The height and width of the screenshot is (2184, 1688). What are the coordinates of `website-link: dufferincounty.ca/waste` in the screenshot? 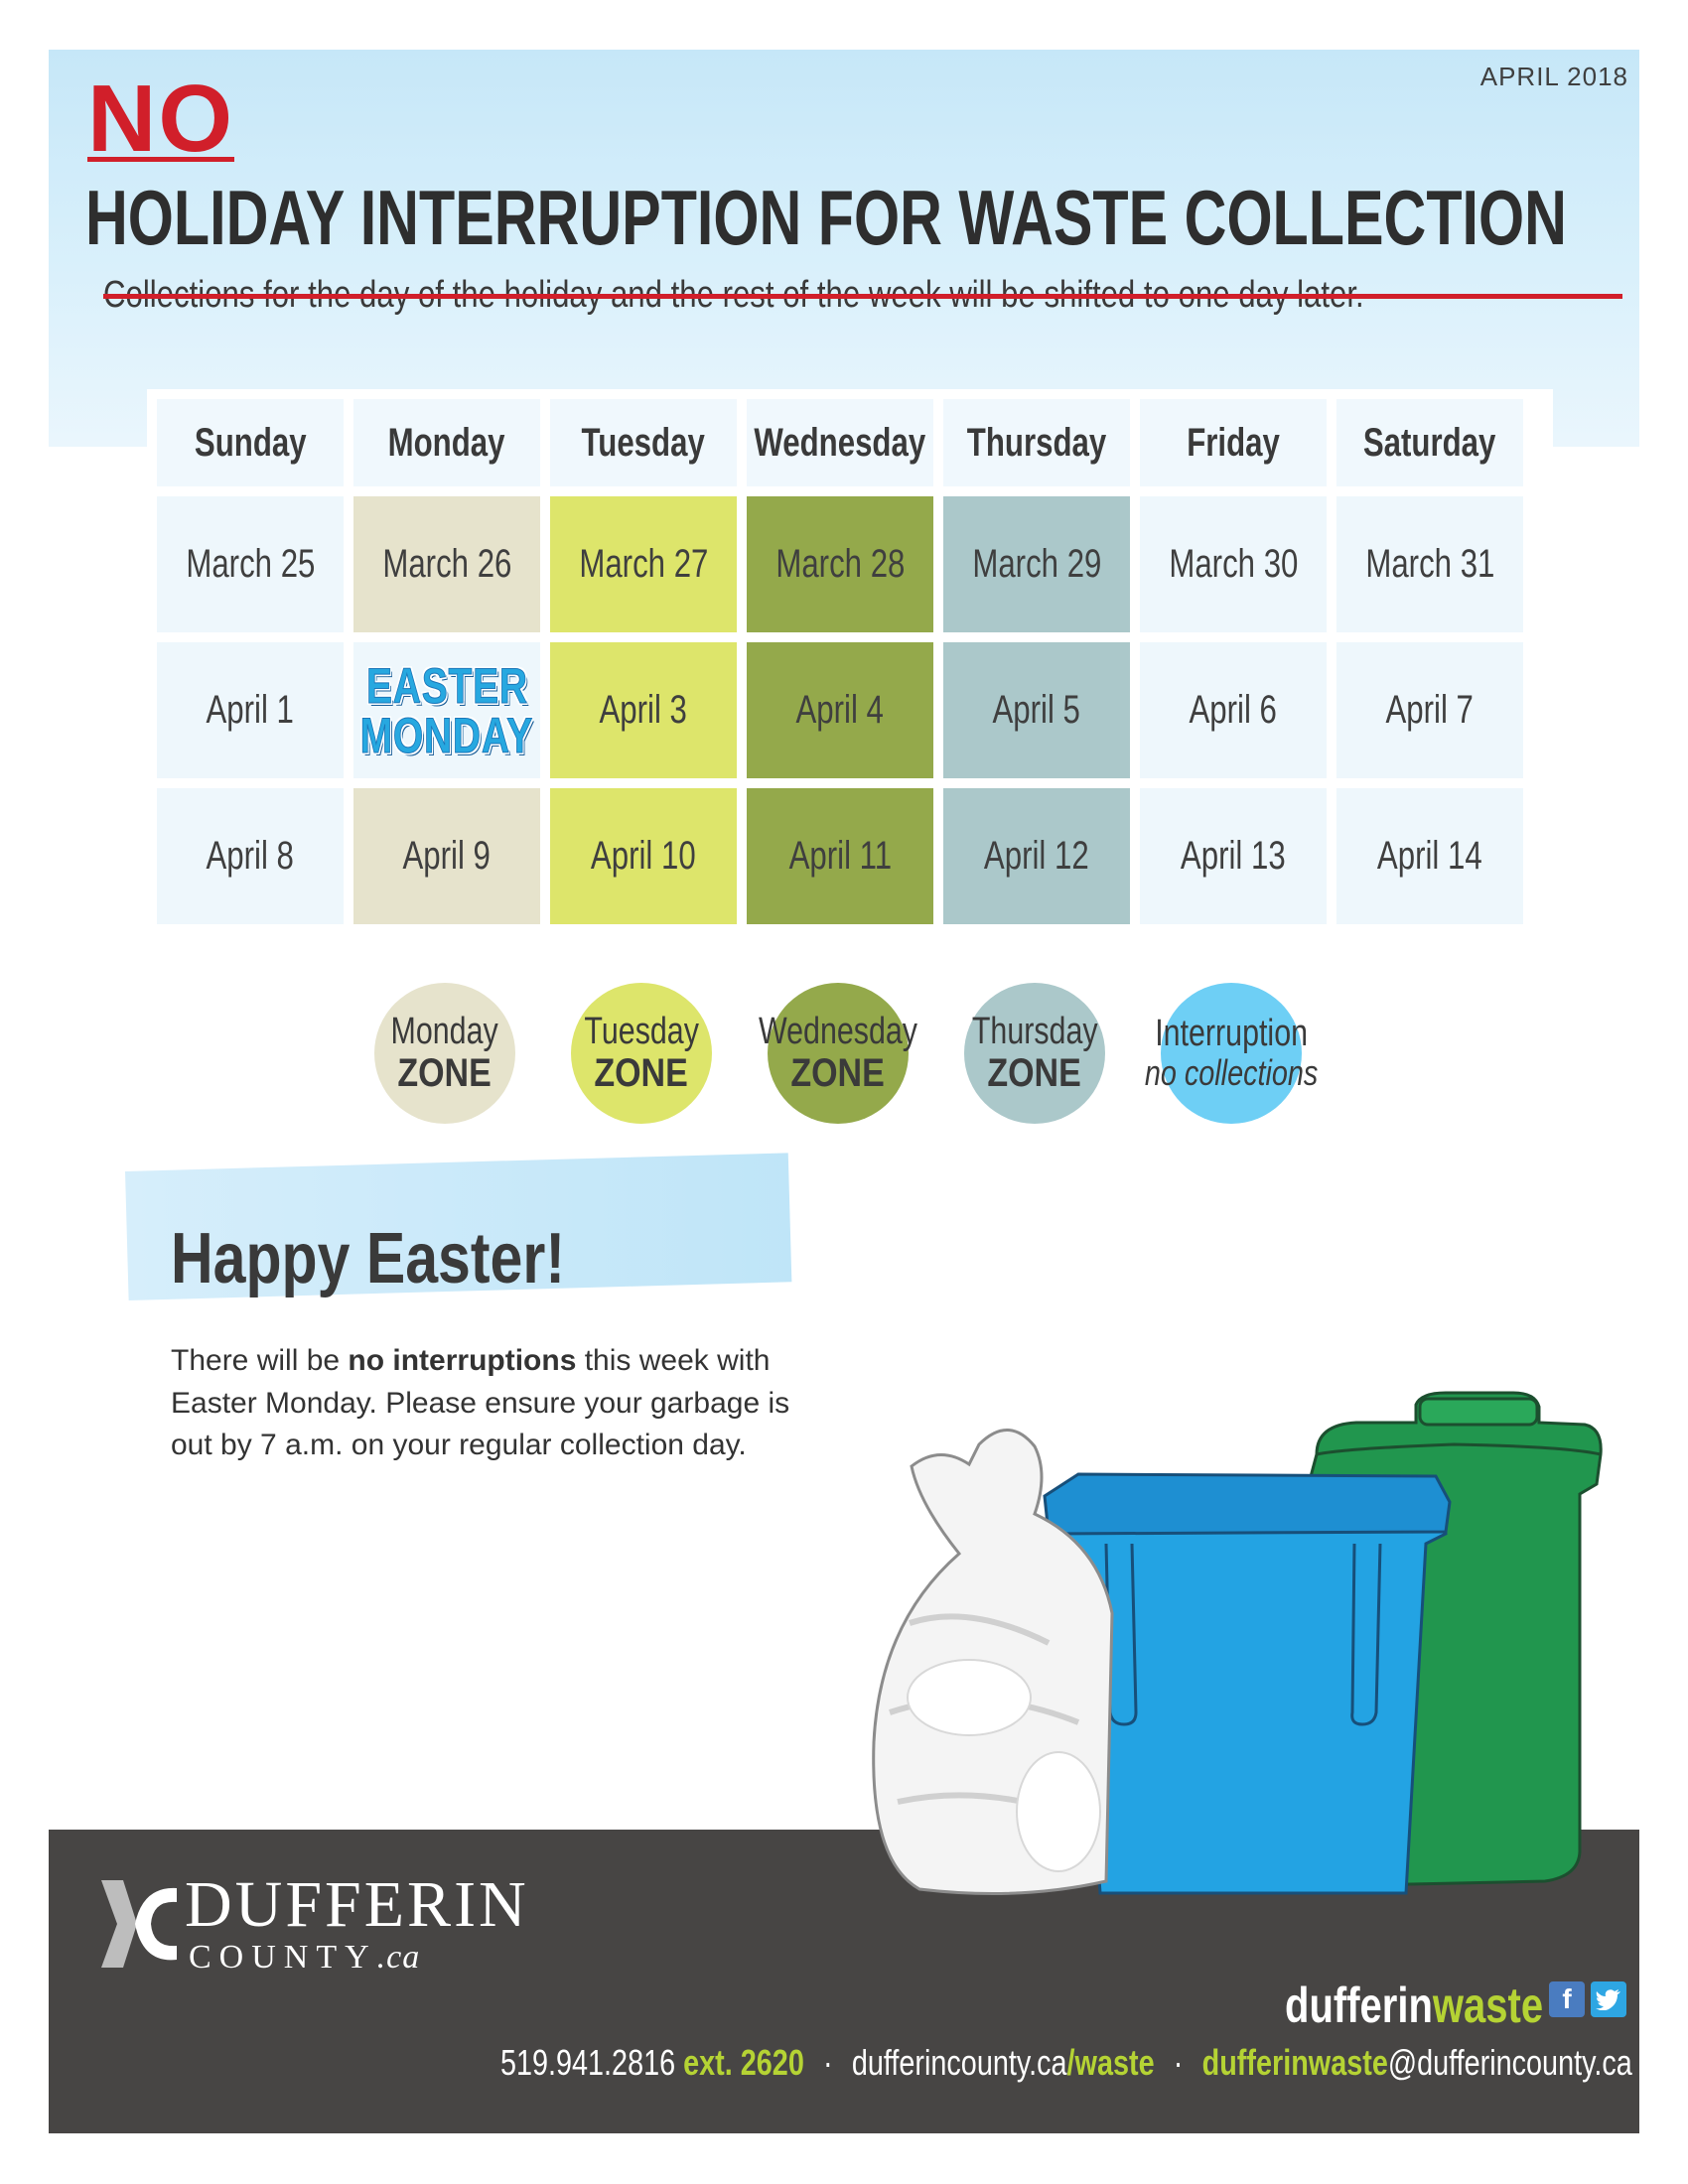 It's located at (1003, 2062).